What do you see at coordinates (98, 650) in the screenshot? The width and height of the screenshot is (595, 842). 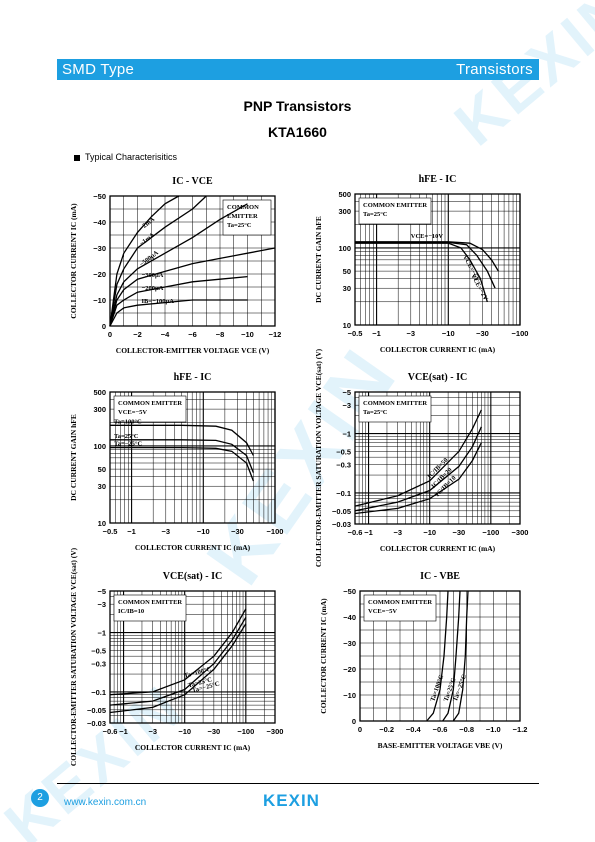 I see `y-tick-label: −0.5` at bounding box center [98, 650].